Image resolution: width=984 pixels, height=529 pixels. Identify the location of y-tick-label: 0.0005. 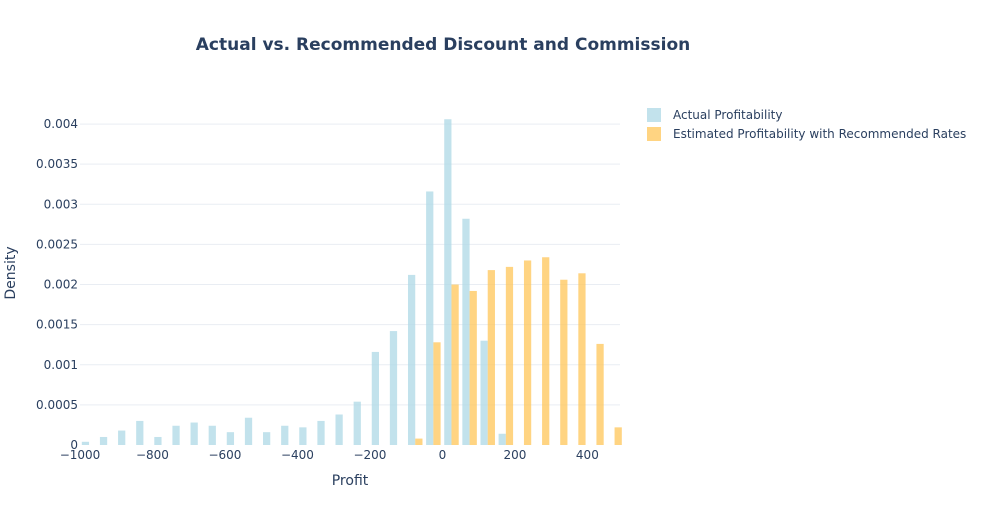
(57, 405).